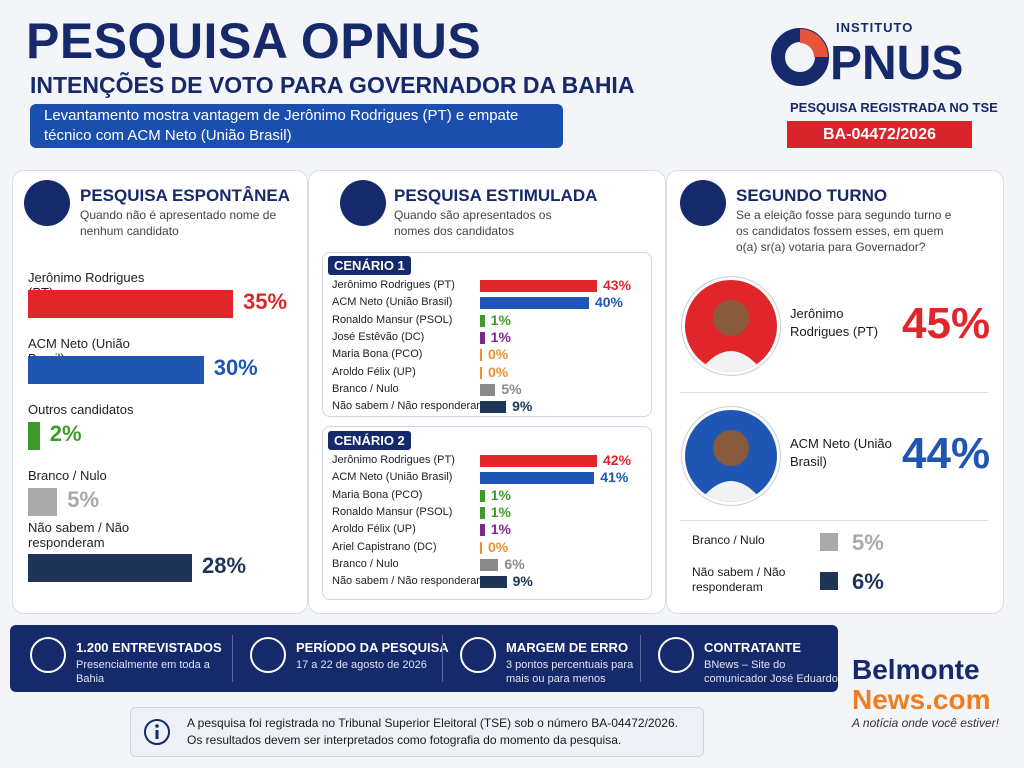 This screenshot has height=768, width=1024. What do you see at coordinates (921, 699) in the screenshot?
I see `brand-b: News.com` at bounding box center [921, 699].